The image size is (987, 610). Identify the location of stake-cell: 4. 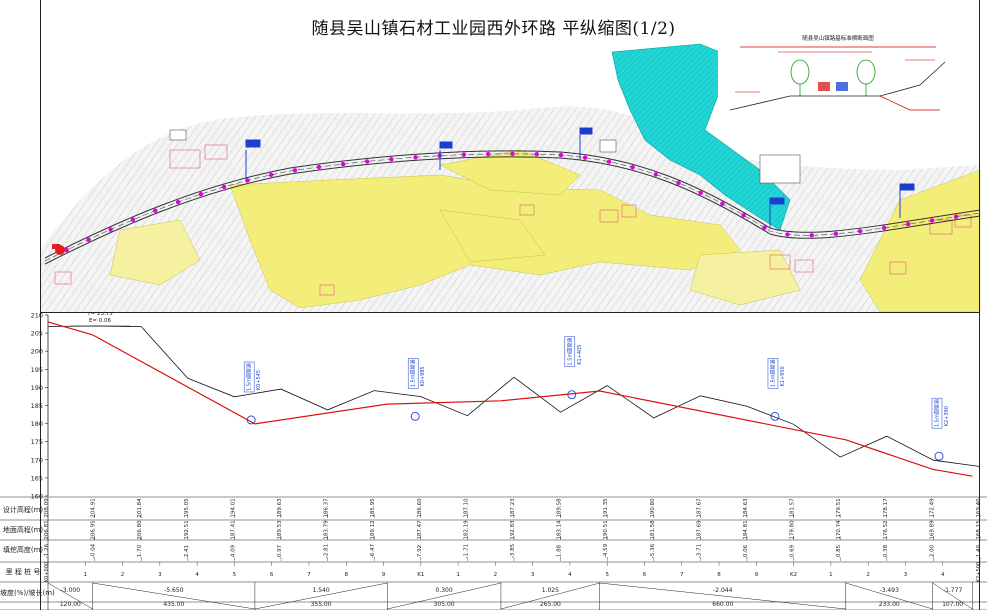
(570, 575).